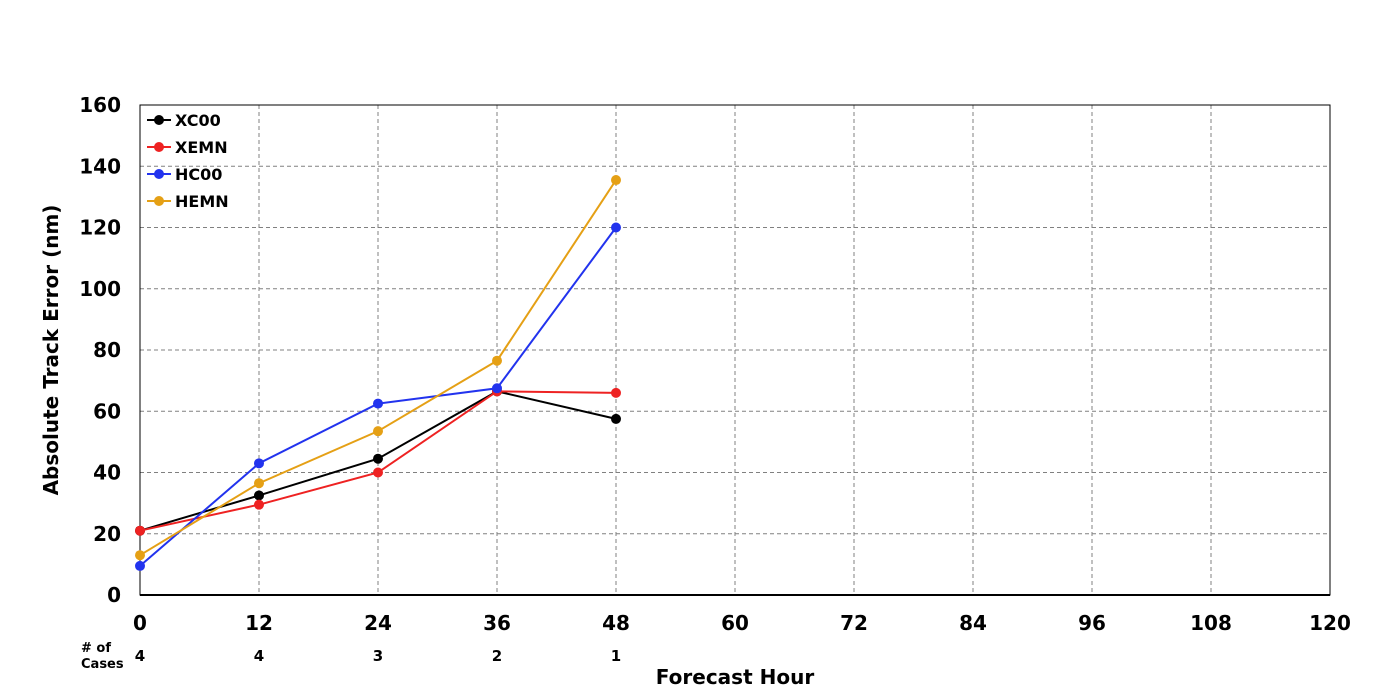 The image size is (1400, 700). I want to click on x-tick-label: 12, so click(259, 623).